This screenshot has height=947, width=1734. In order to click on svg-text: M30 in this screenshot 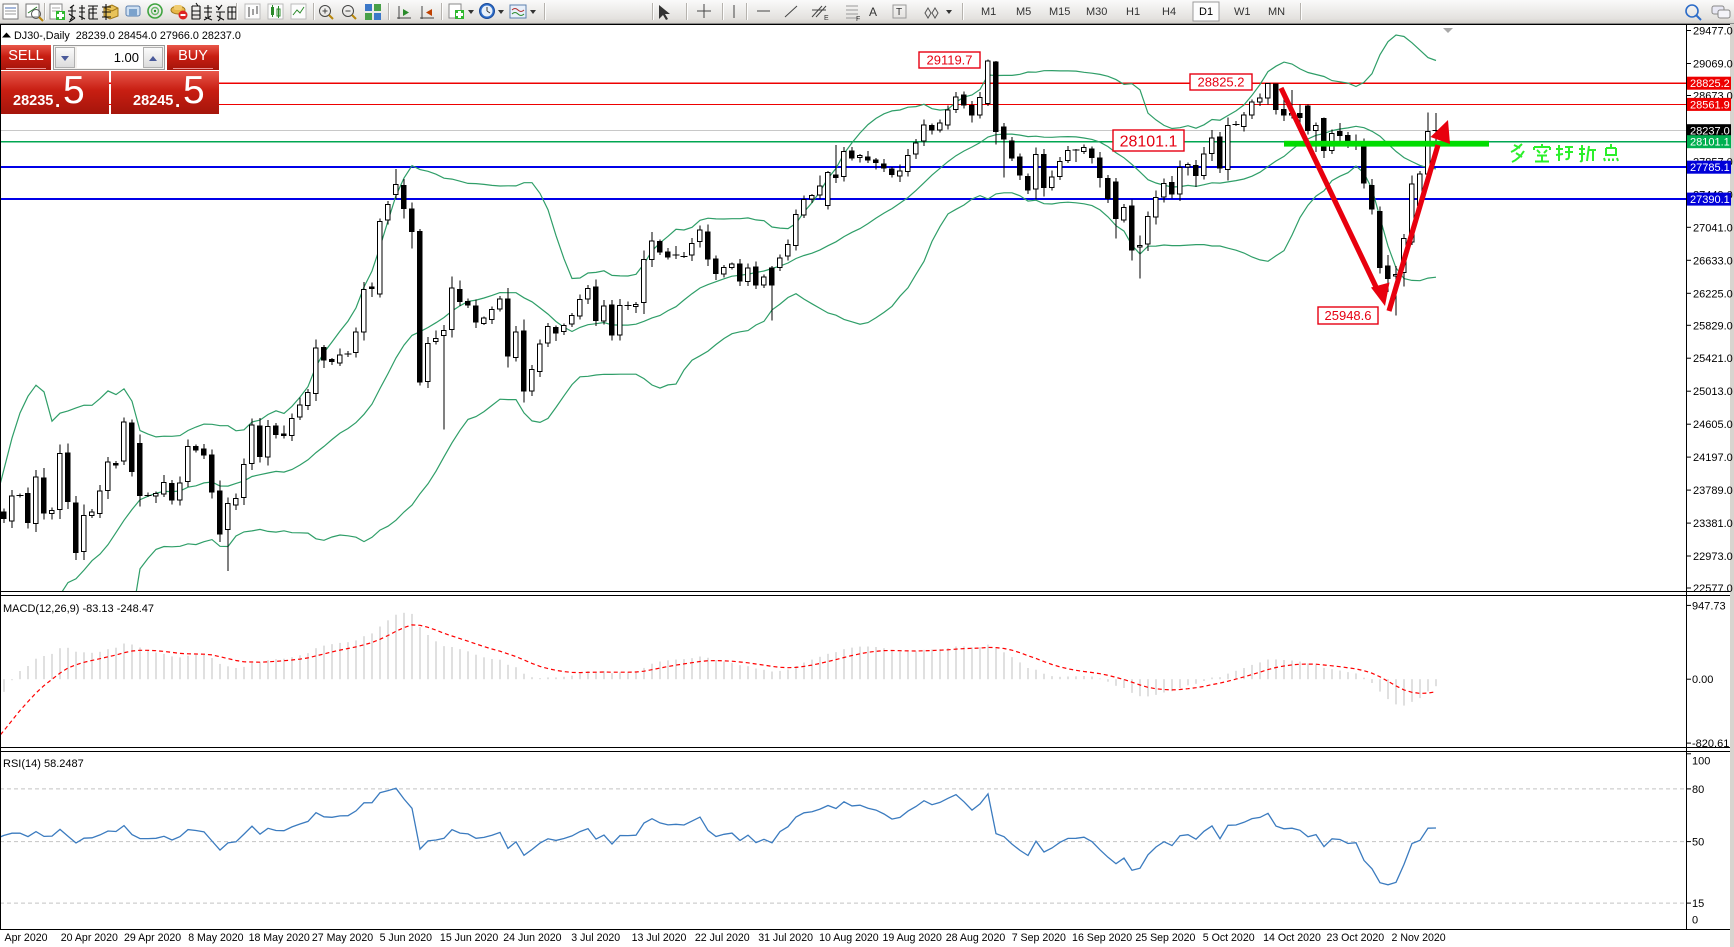, I will do `click(1096, 12)`.